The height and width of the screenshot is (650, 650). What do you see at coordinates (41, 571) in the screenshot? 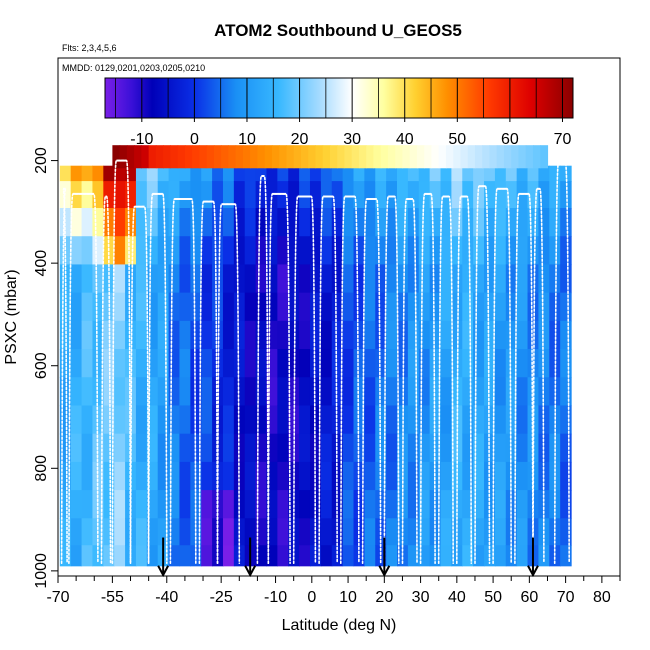
I see `y-tick-label: 1000` at bounding box center [41, 571].